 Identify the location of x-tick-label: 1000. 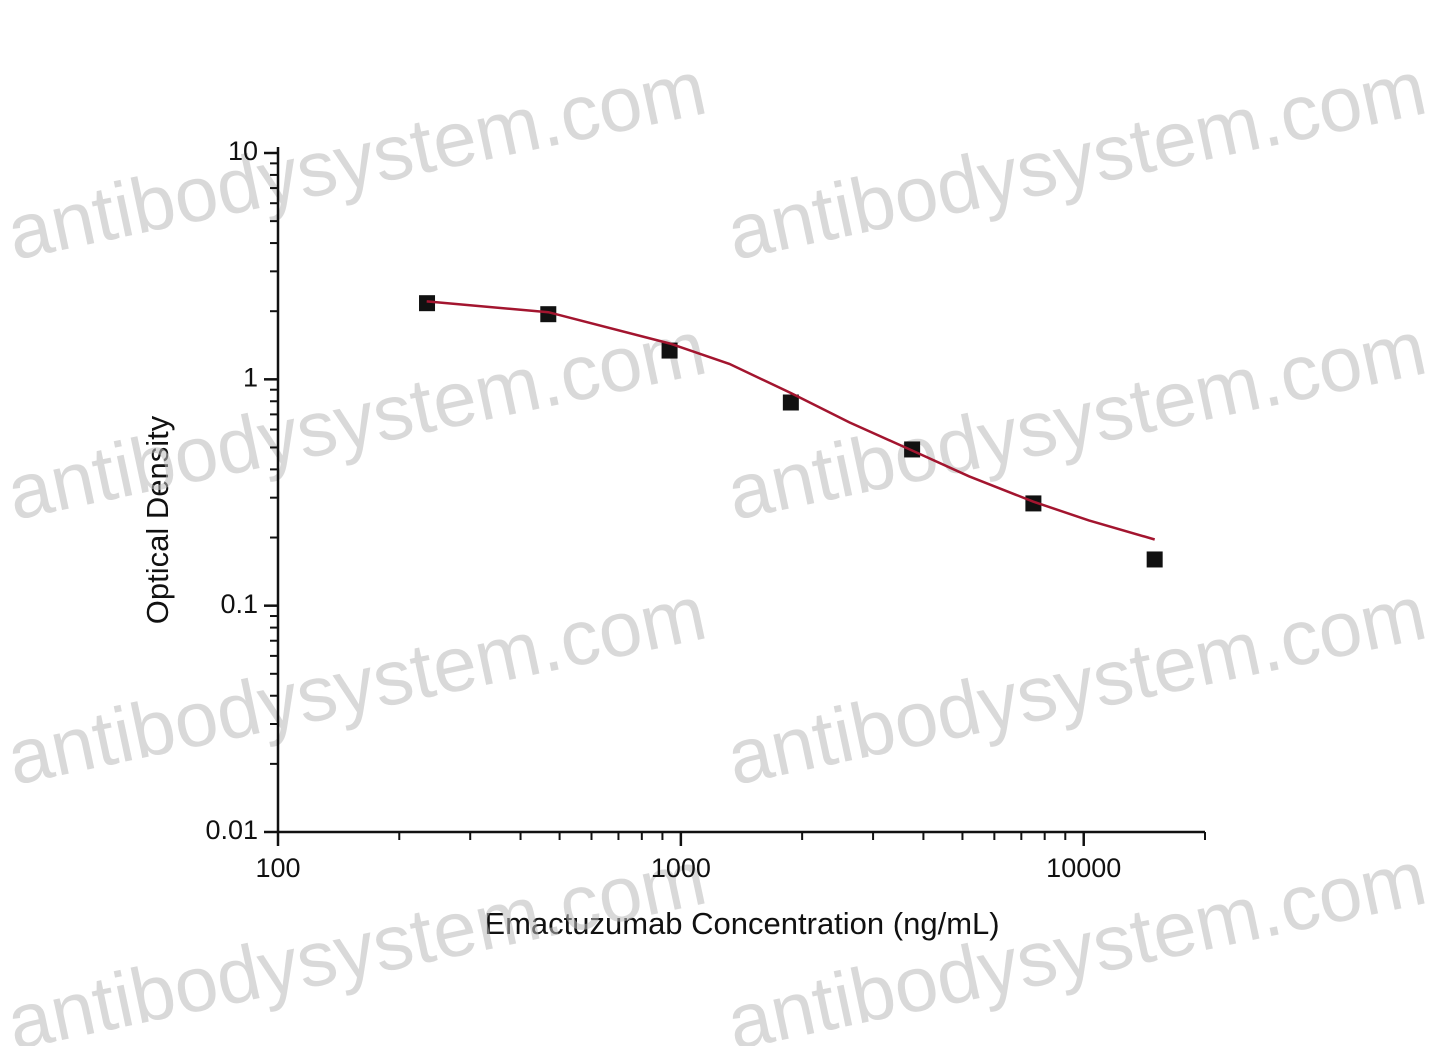
(681, 868).